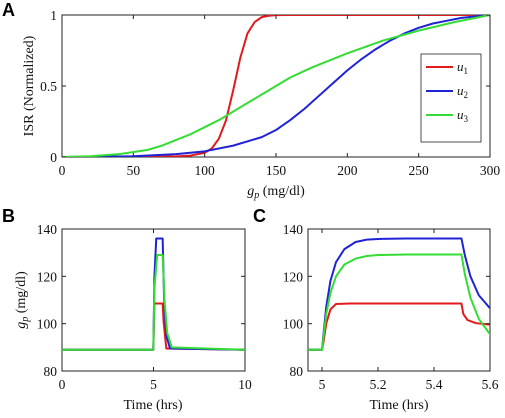 This screenshot has width=505, height=418. What do you see at coordinates (462, 67) in the screenshot?
I see `legend-label-u1: u1` at bounding box center [462, 67].